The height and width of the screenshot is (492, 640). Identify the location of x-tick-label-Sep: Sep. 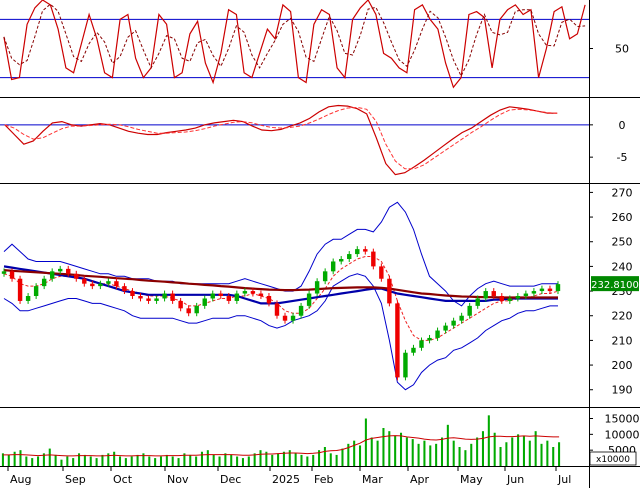
(75, 479).